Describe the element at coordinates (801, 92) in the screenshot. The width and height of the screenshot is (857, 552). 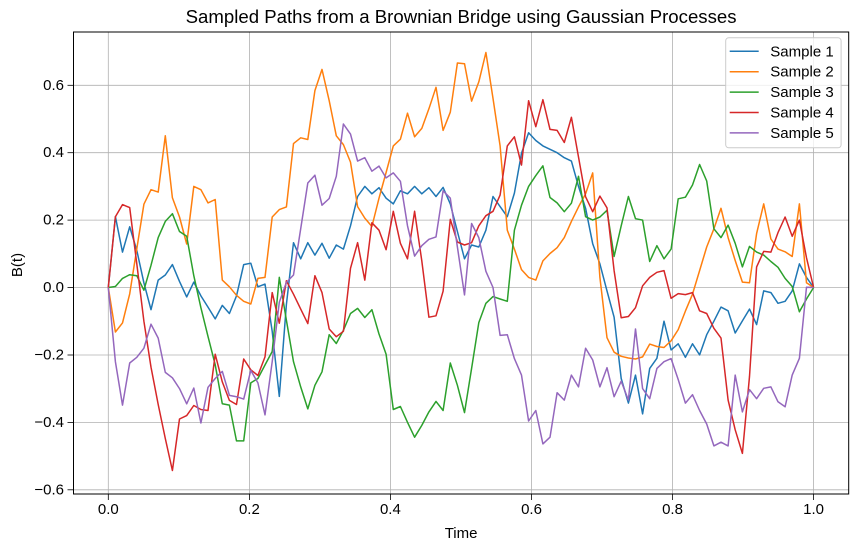
I see `svg-text: Sample 3` at that location.